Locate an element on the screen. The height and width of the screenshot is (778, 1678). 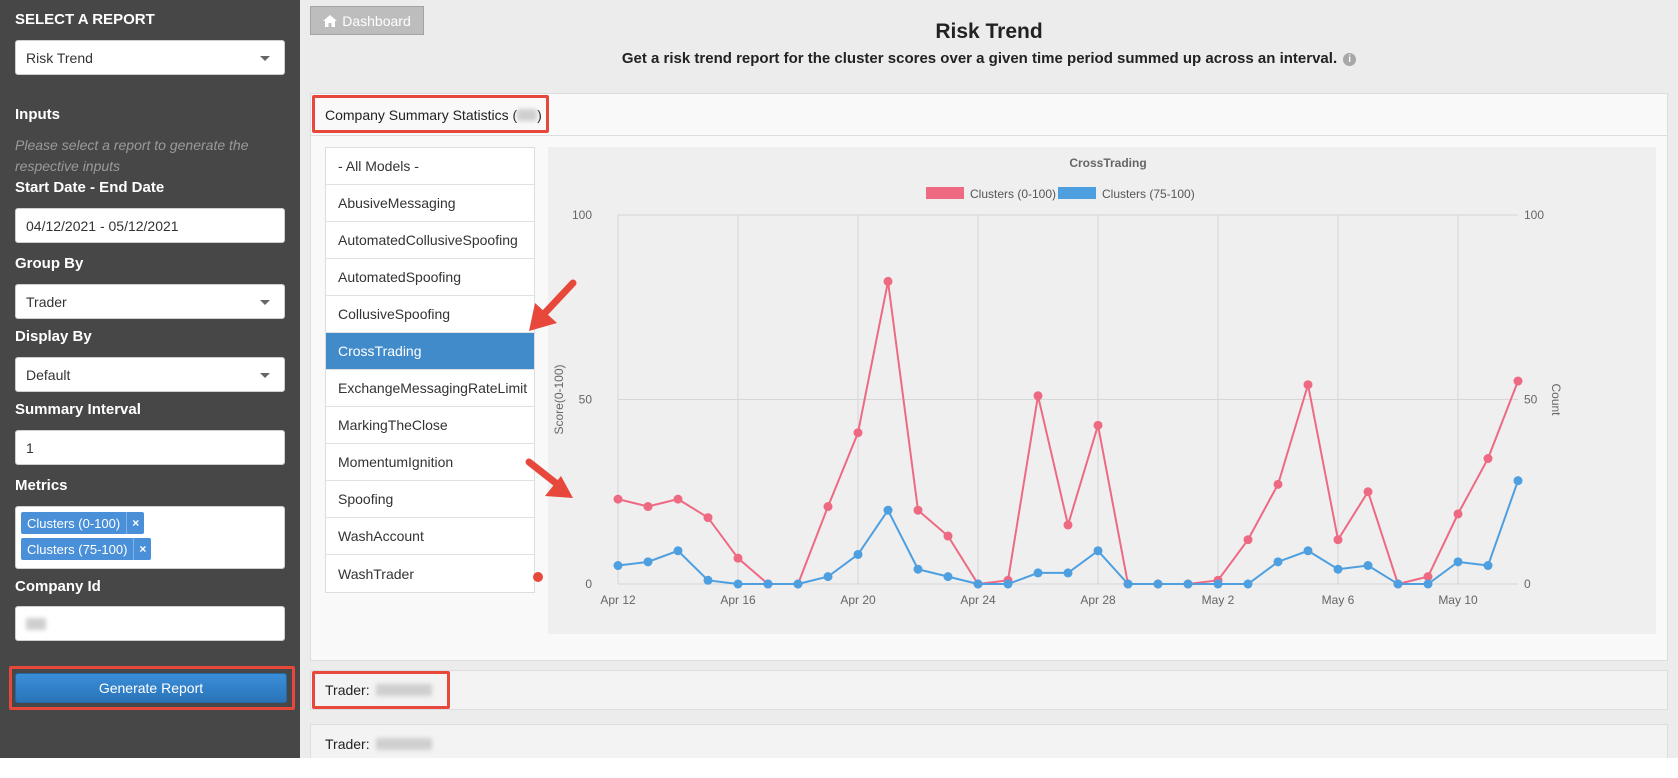
group-by-select: Trader is located at coordinates (150, 301).